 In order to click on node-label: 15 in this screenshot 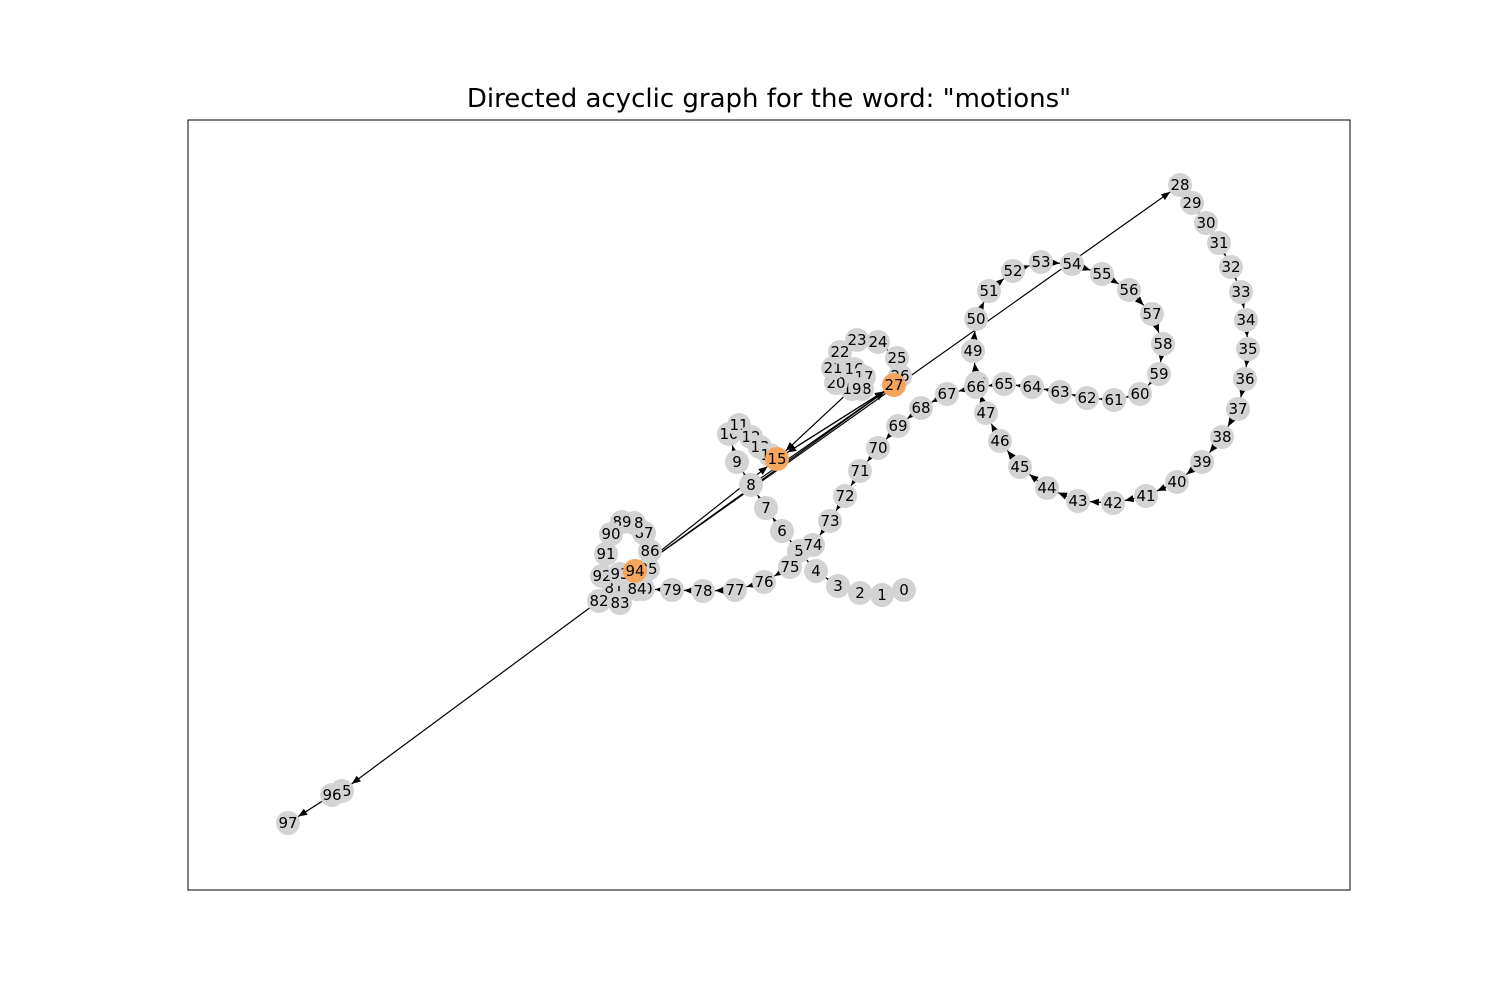, I will do `click(776, 459)`.